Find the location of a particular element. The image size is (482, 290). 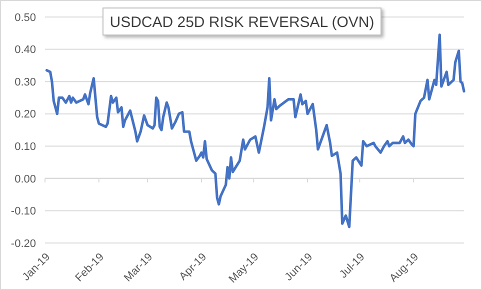

chart-title: USDCAD 25D RISK REVERSAL (OVN) is located at coordinates (242, 22).